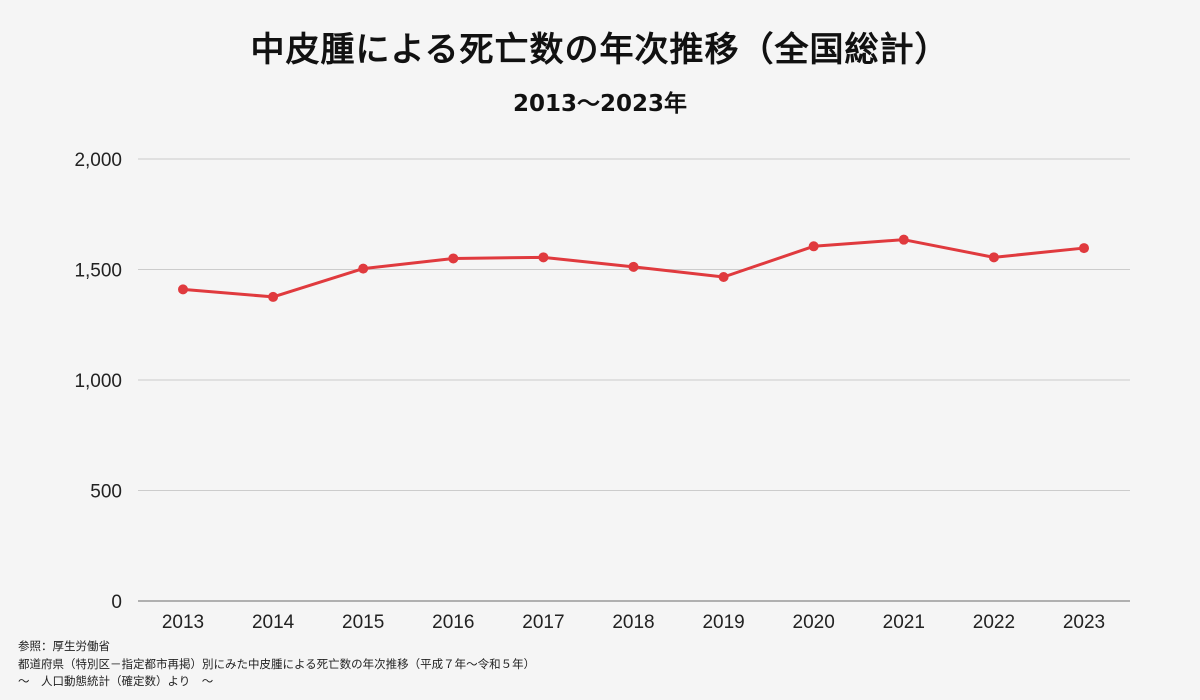 This screenshot has width=1200, height=700. What do you see at coordinates (1084, 622) in the screenshot?
I see `x-tick-label: 2023` at bounding box center [1084, 622].